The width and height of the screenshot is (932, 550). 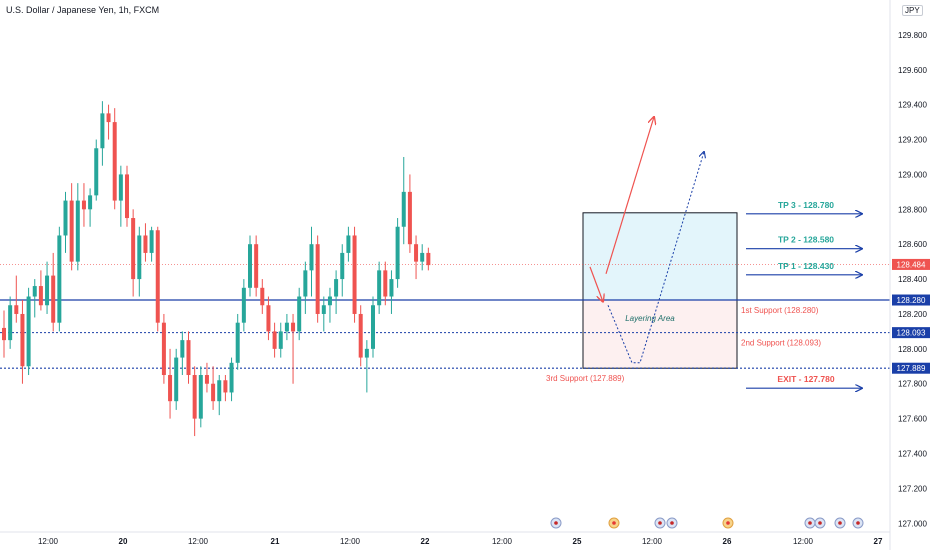 What do you see at coordinates (912, 279) in the screenshot?
I see `price-tick-label: 128.400` at bounding box center [912, 279].